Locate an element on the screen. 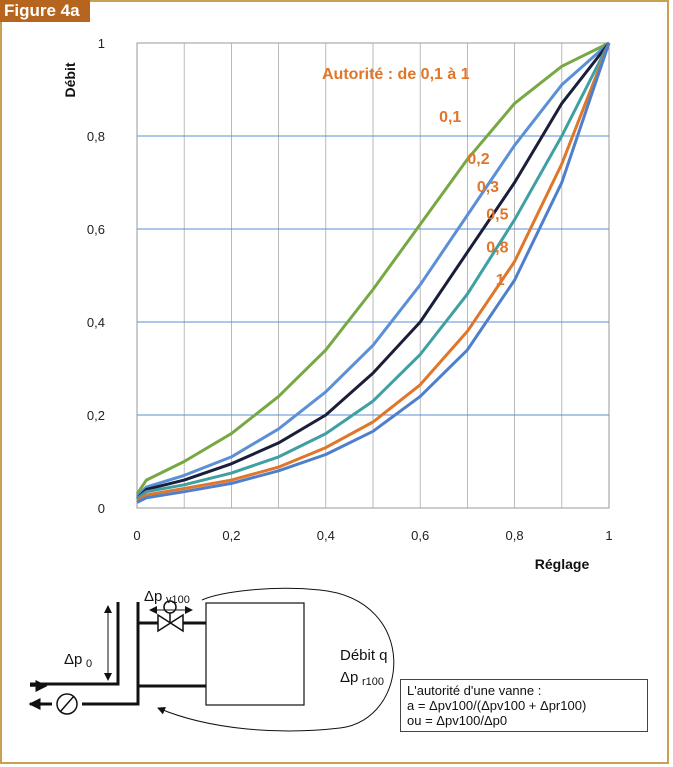  curve-label: 1 is located at coordinates (500, 280).